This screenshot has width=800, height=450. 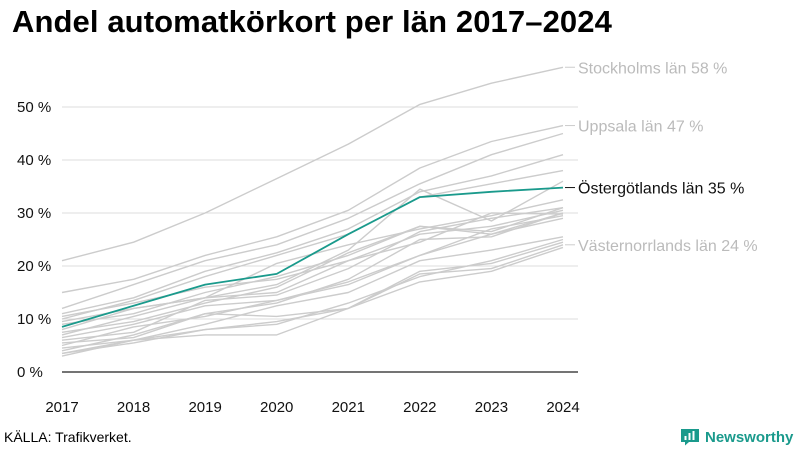 What do you see at coordinates (419, 407) in the screenshot?
I see `x-tick-label: 2022` at bounding box center [419, 407].